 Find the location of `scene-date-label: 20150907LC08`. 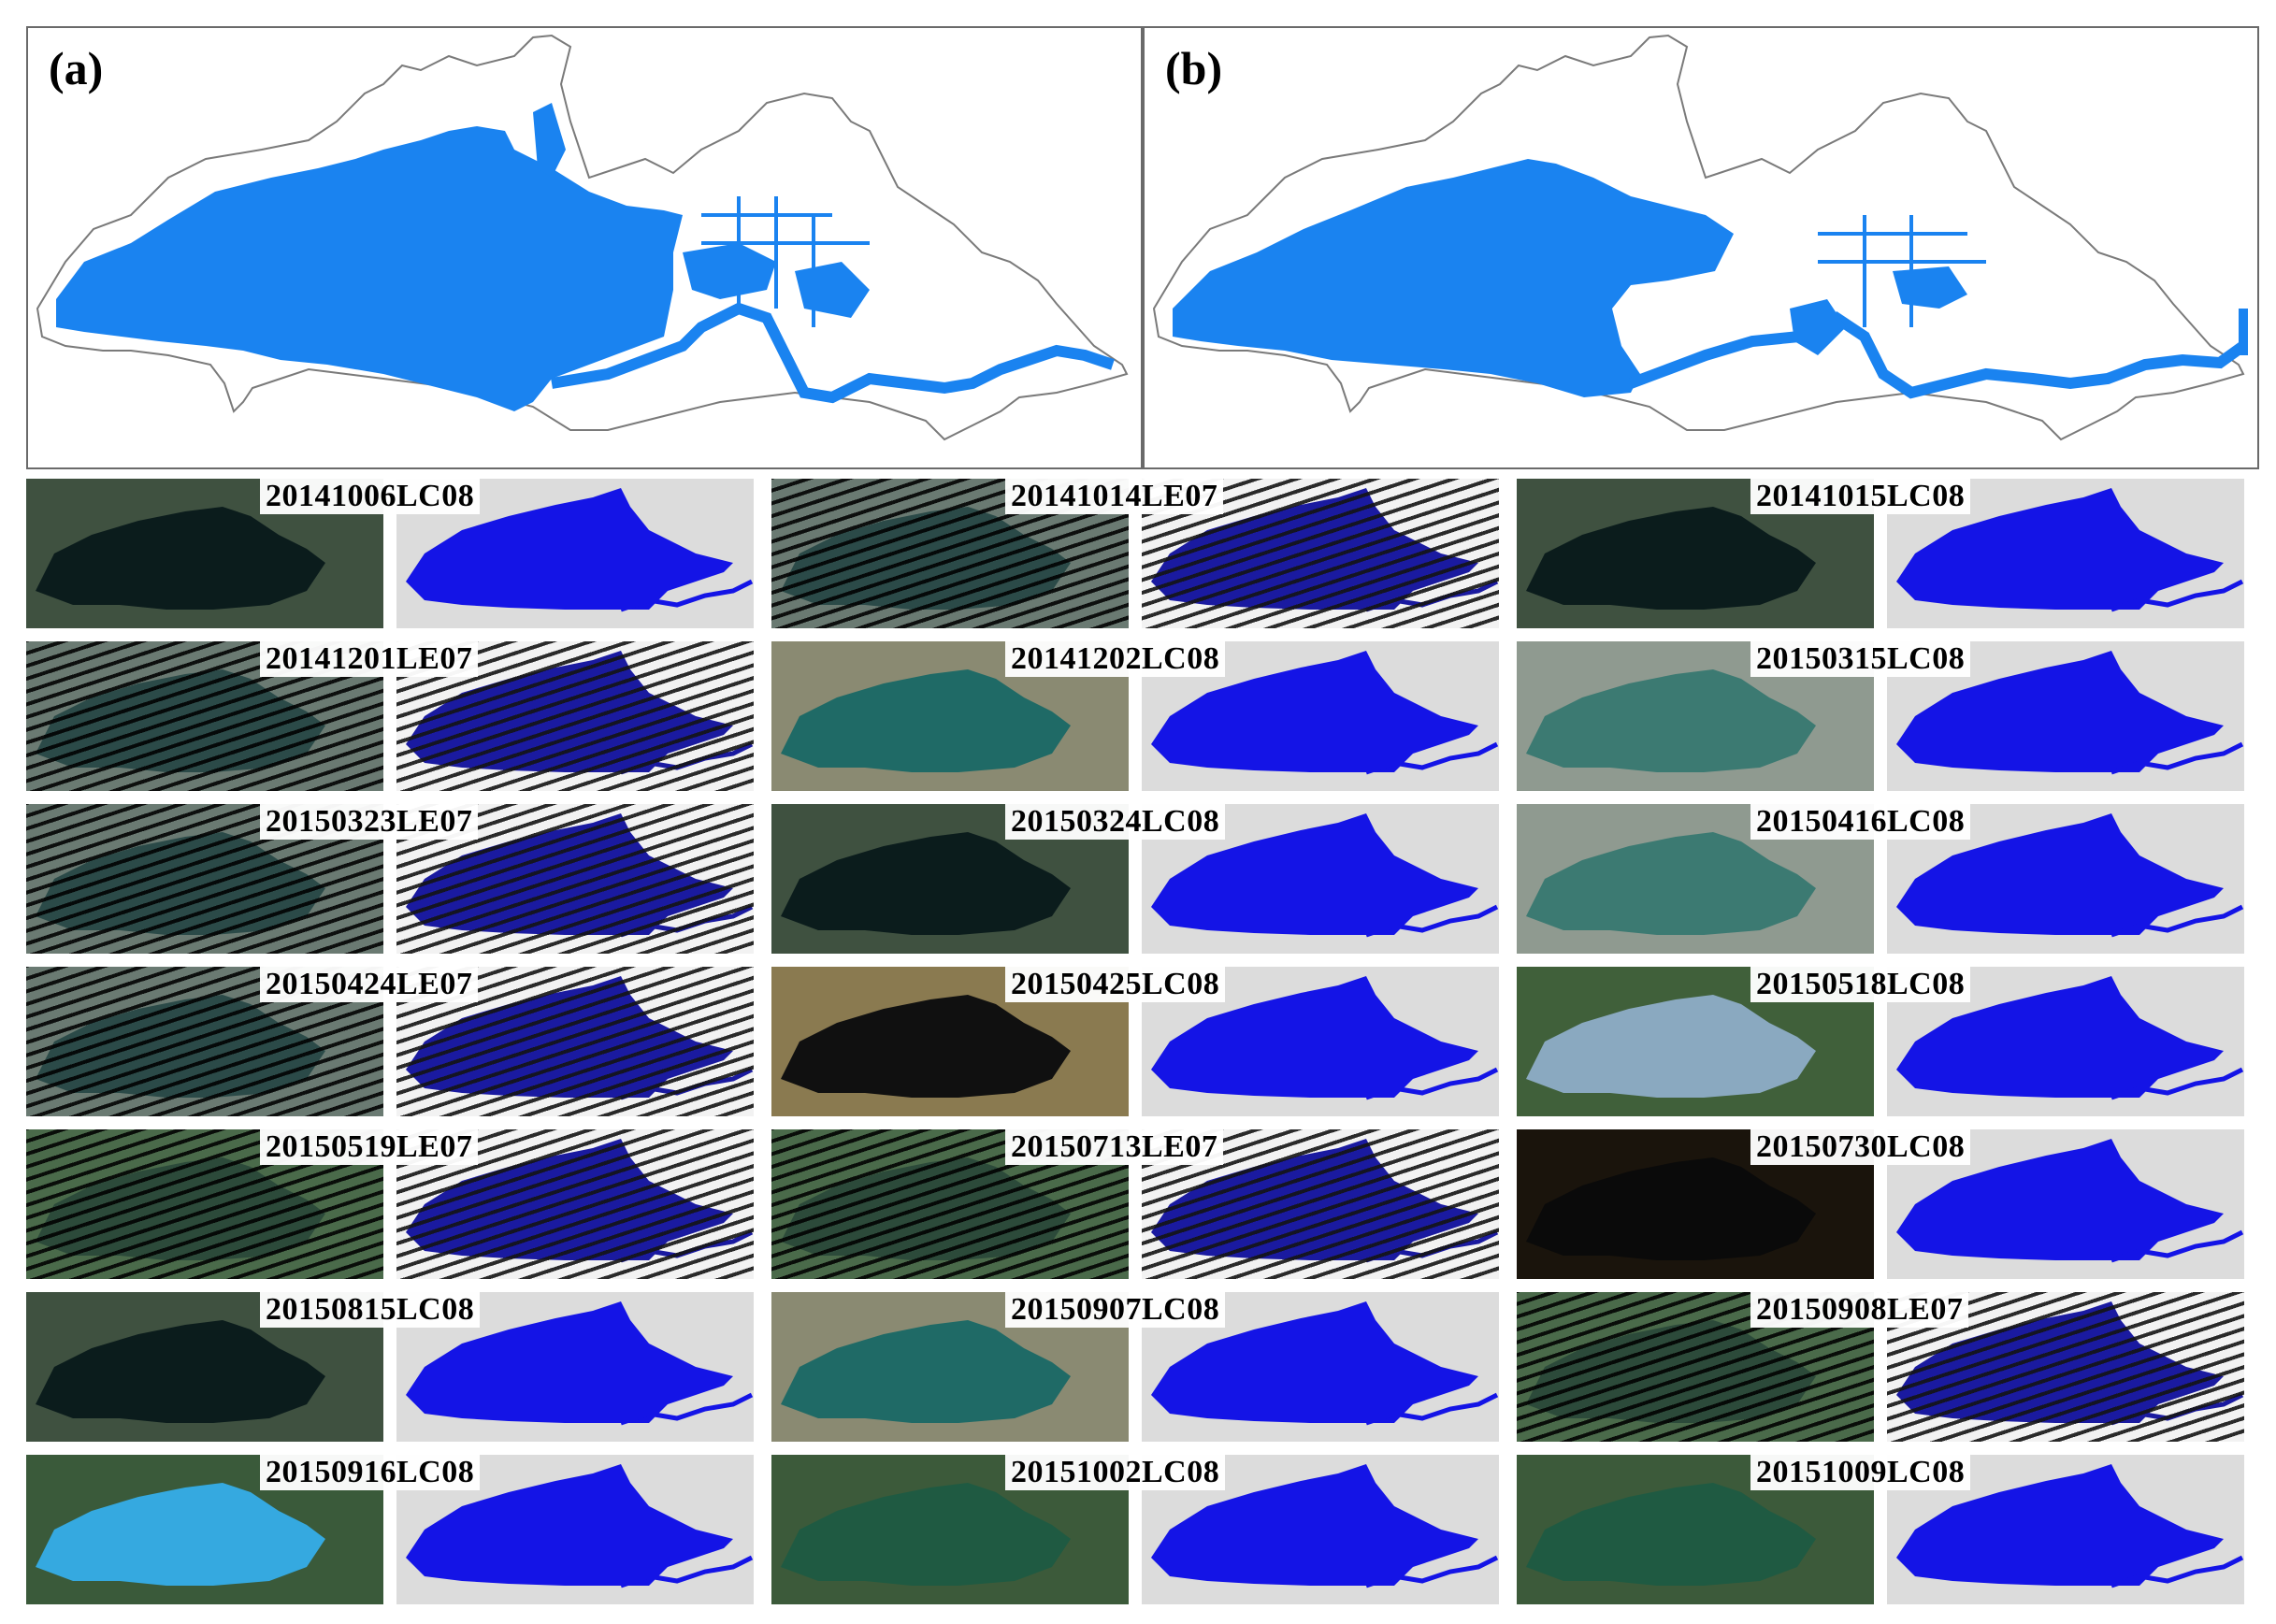

scene-date-label: 20150907LC08 is located at coordinates (1115, 1310).